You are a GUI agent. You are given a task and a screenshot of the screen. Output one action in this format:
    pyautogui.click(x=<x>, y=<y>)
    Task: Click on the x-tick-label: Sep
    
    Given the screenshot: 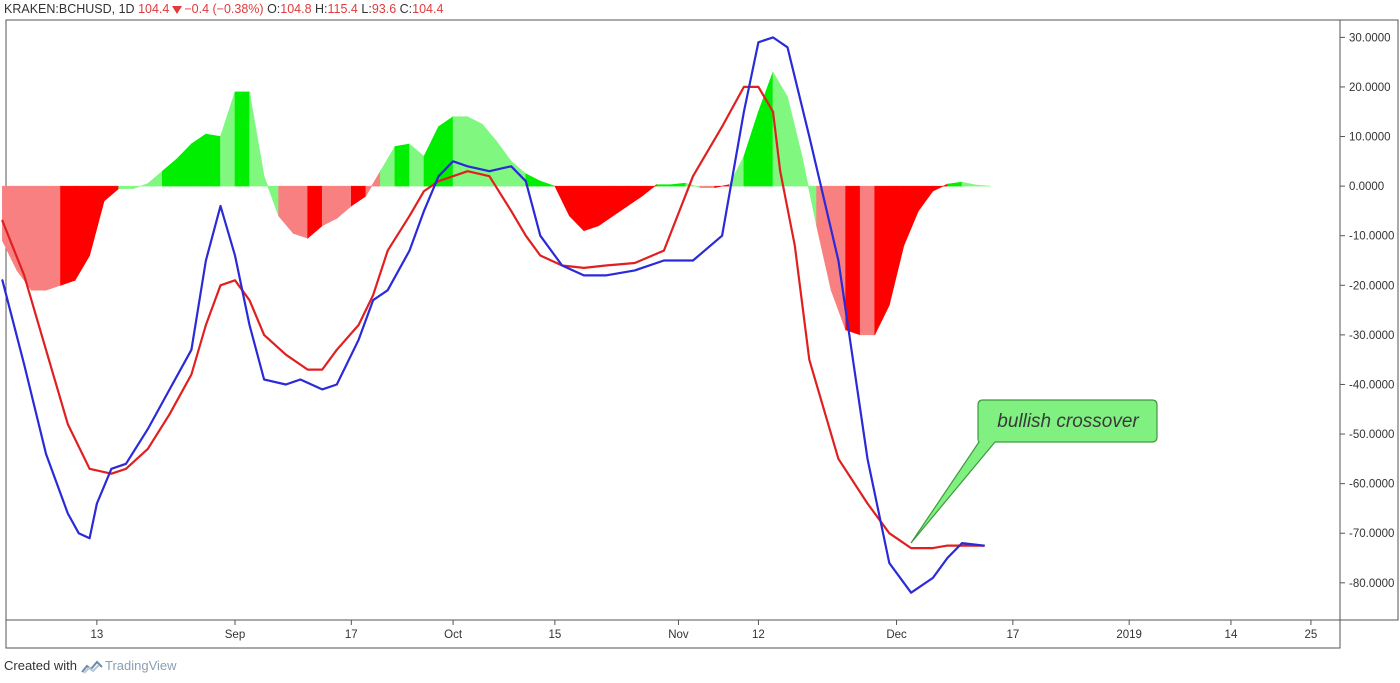 What is the action you would take?
    pyautogui.click(x=235, y=635)
    